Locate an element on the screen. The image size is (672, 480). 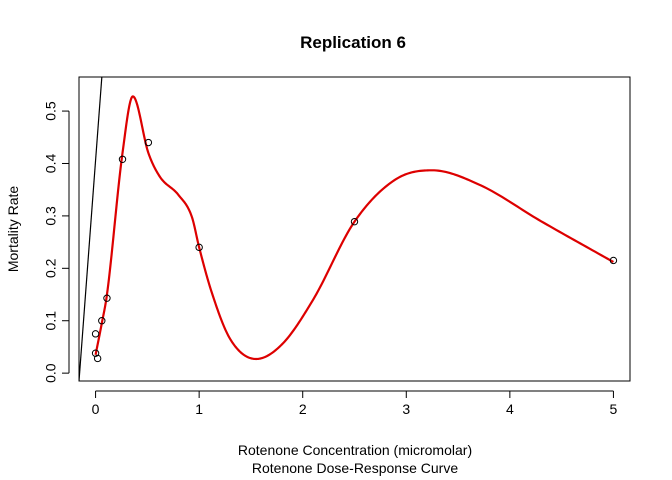
x-tick-label: 4 is located at coordinates (510, 409).